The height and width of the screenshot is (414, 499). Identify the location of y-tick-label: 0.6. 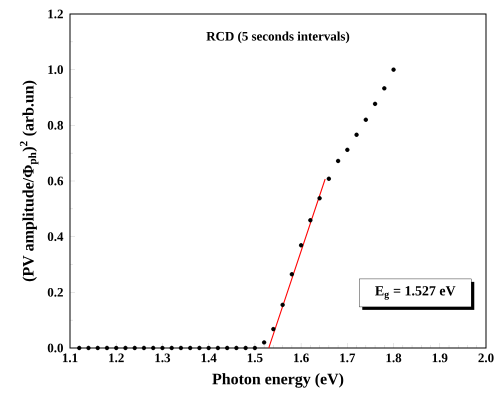
(56, 181).